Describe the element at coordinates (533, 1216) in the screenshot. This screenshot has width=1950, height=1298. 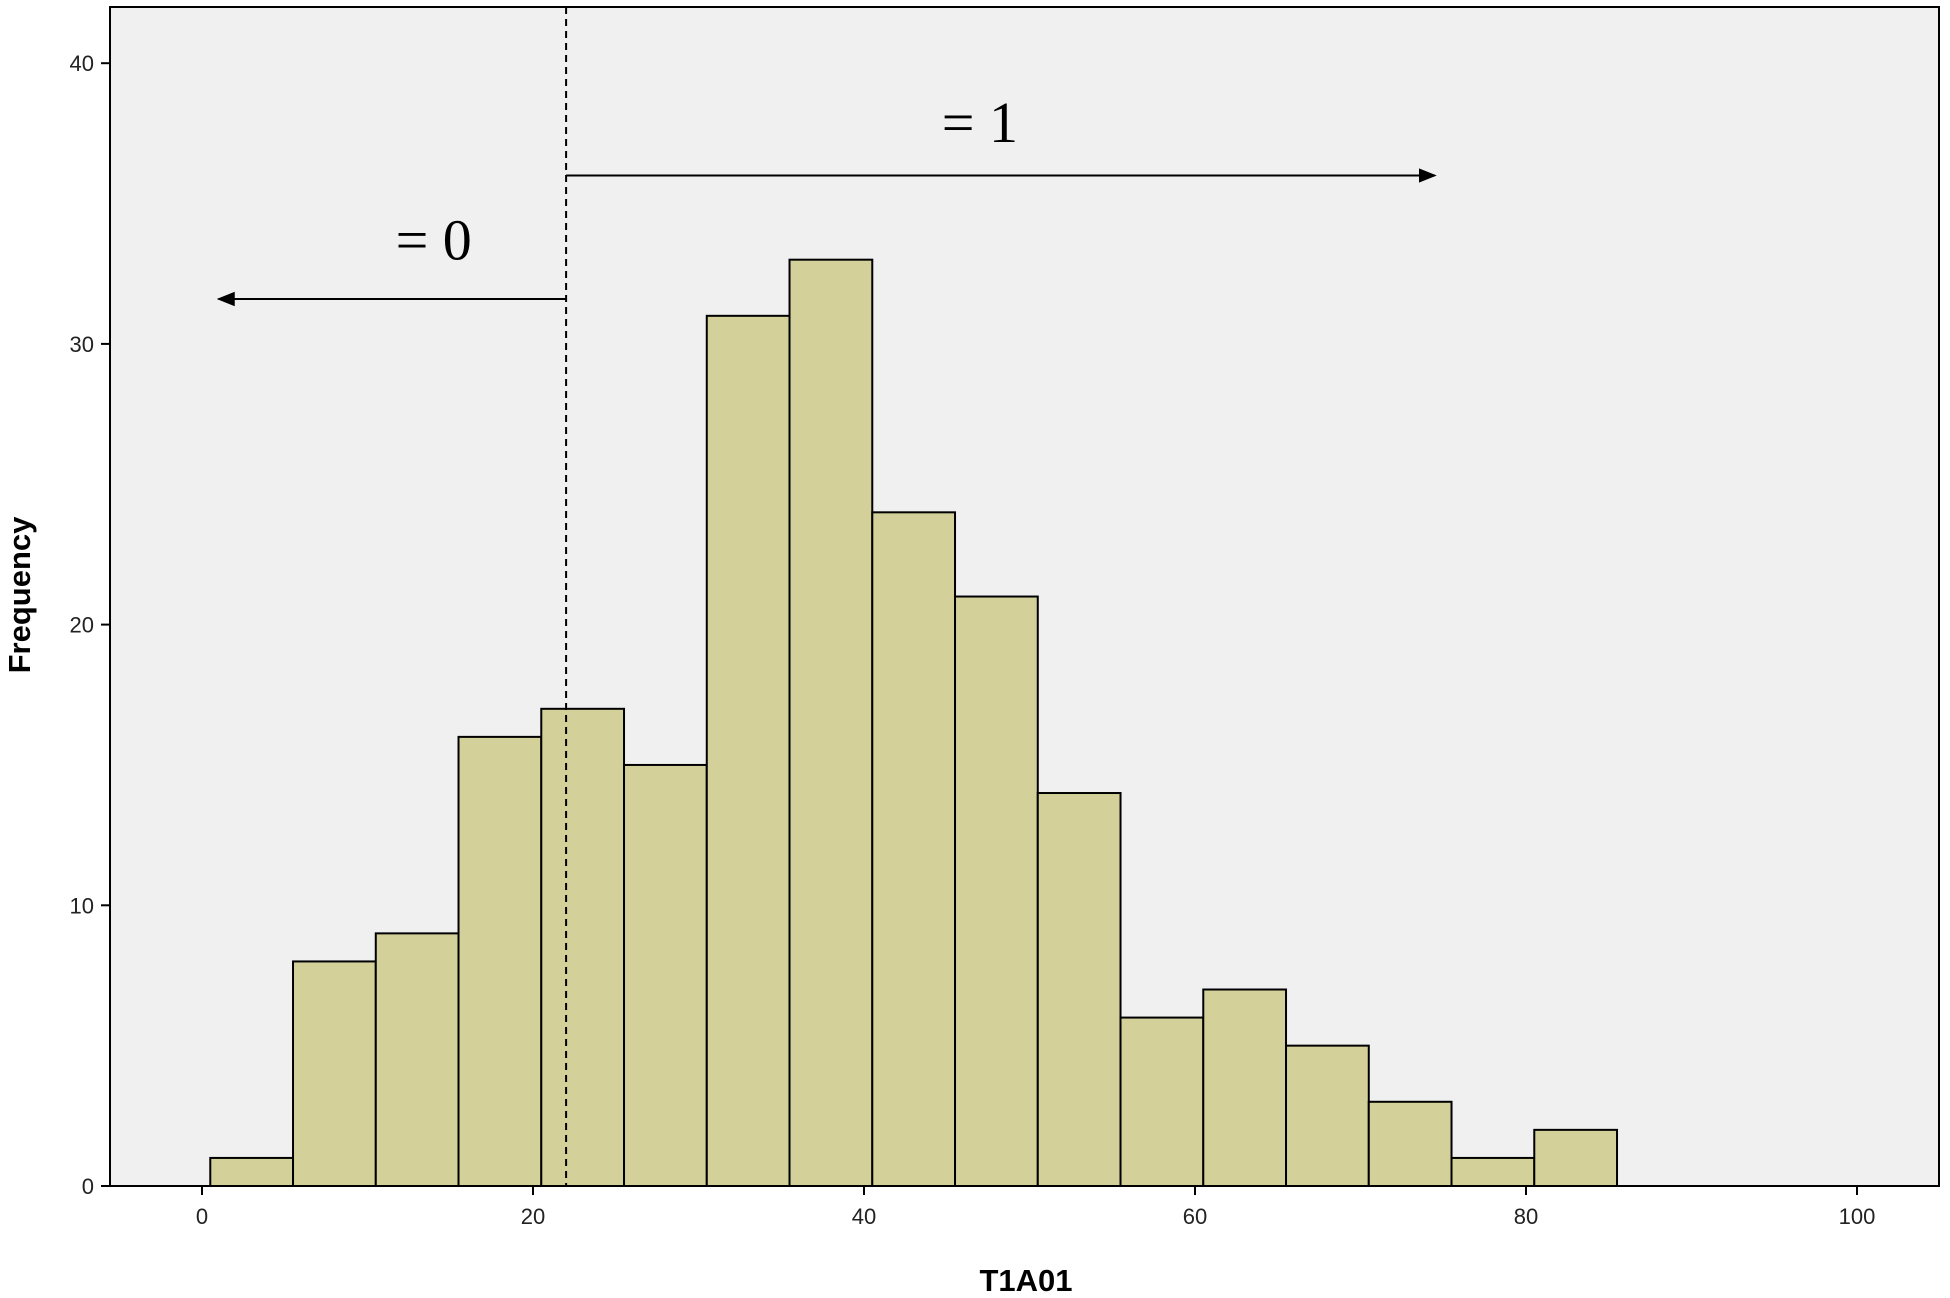
I see `x-tick-label-1: 20` at that location.